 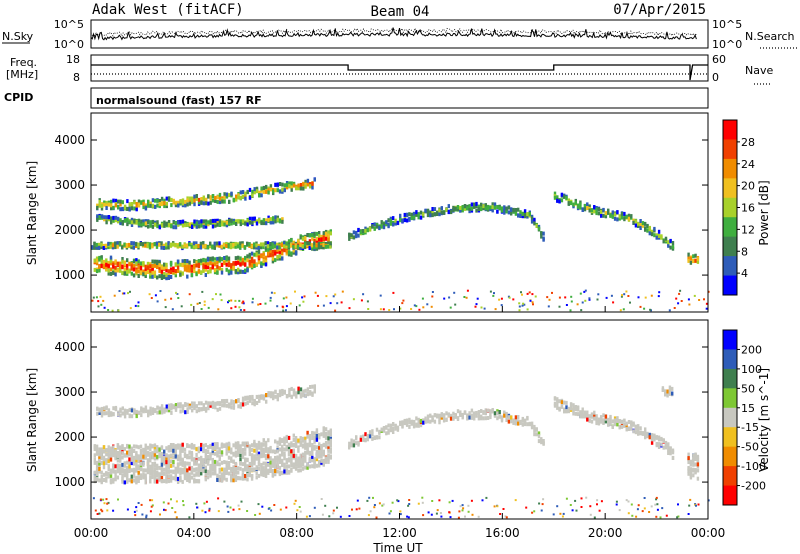 I want to click on nsky-trace, so click(x=393, y=34).